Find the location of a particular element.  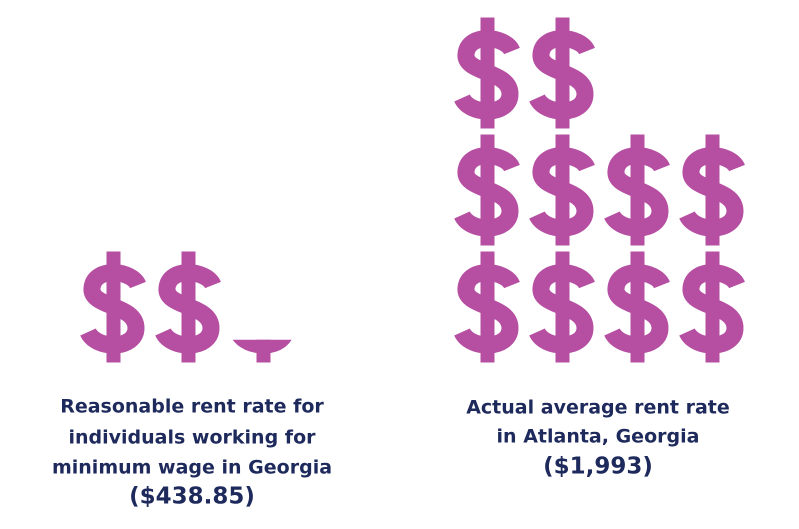

value-label: ($438.85) is located at coordinates (192, 497).